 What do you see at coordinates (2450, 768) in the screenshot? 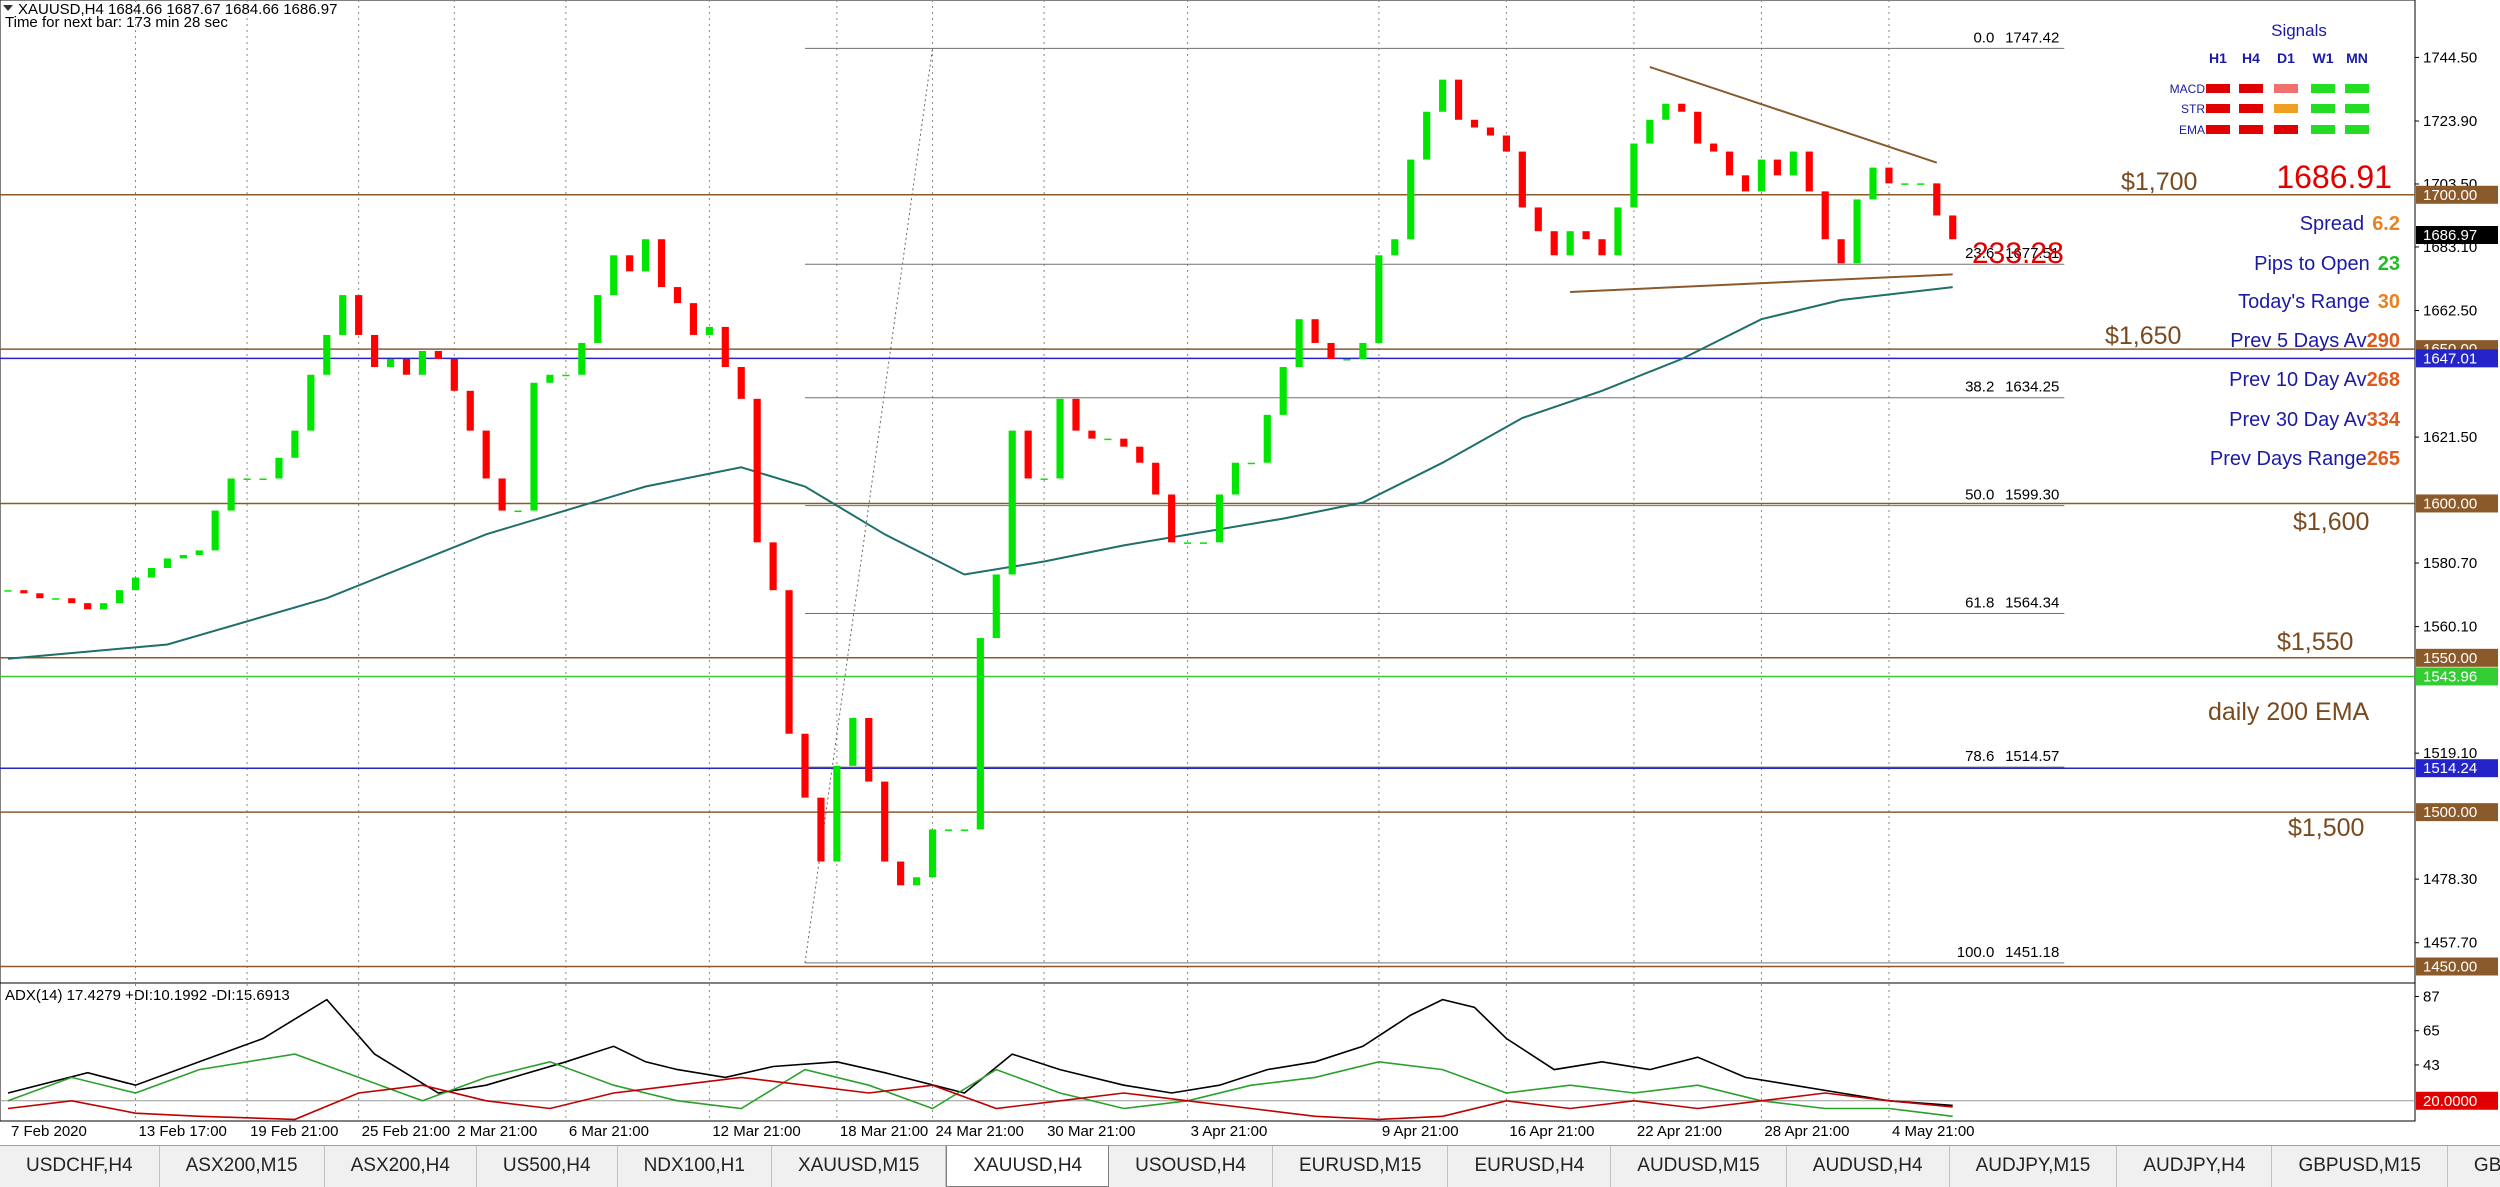
I see `level-label: 1514.24` at bounding box center [2450, 768].